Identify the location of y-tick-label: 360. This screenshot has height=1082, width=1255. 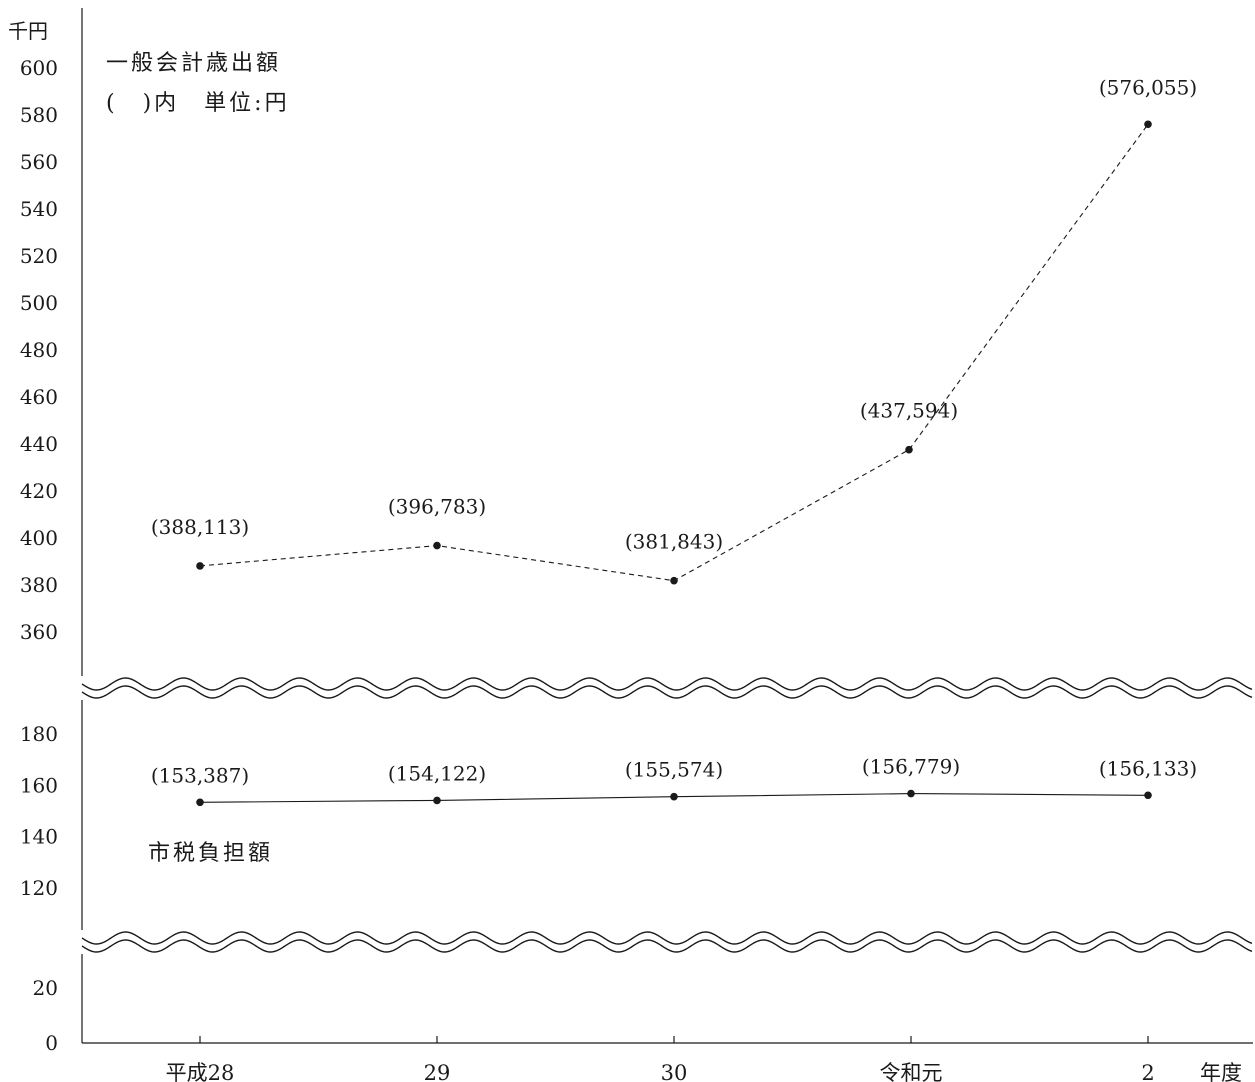
(39, 632).